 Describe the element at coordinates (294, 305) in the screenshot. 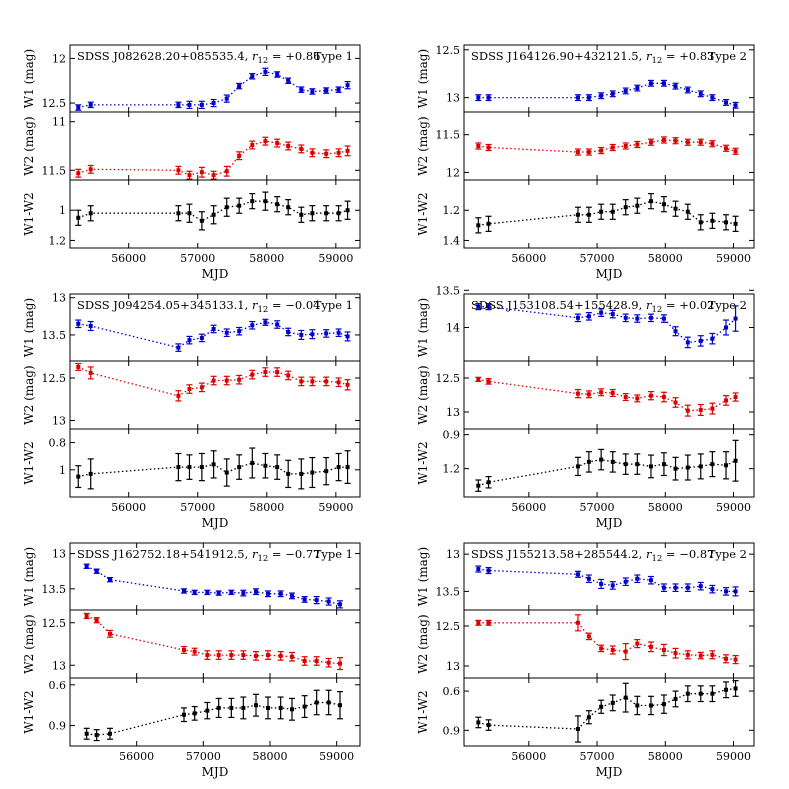

I see `r12-value: = −0.04` at that location.